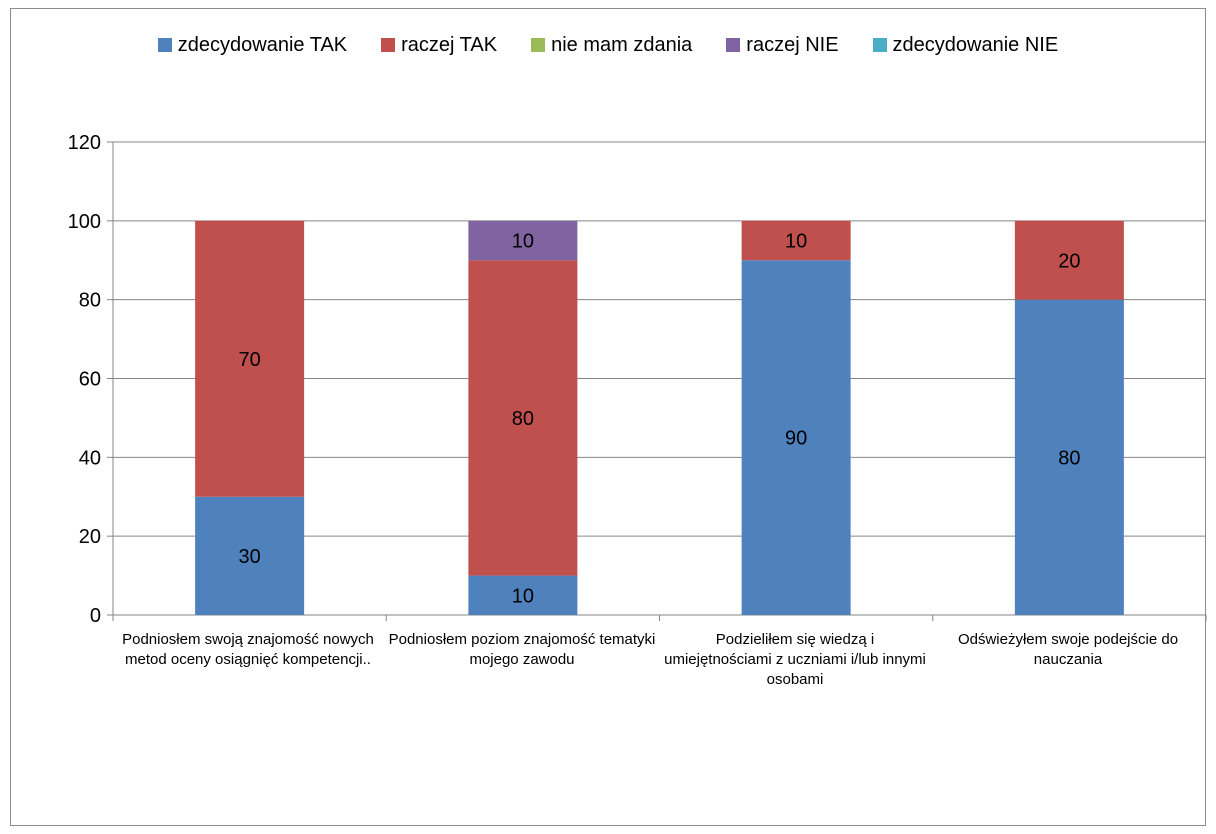 The width and height of the screenshot is (1216, 834). Describe the element at coordinates (262, 44) in the screenshot. I see `legend-label: zdecydowanie TAK` at that location.